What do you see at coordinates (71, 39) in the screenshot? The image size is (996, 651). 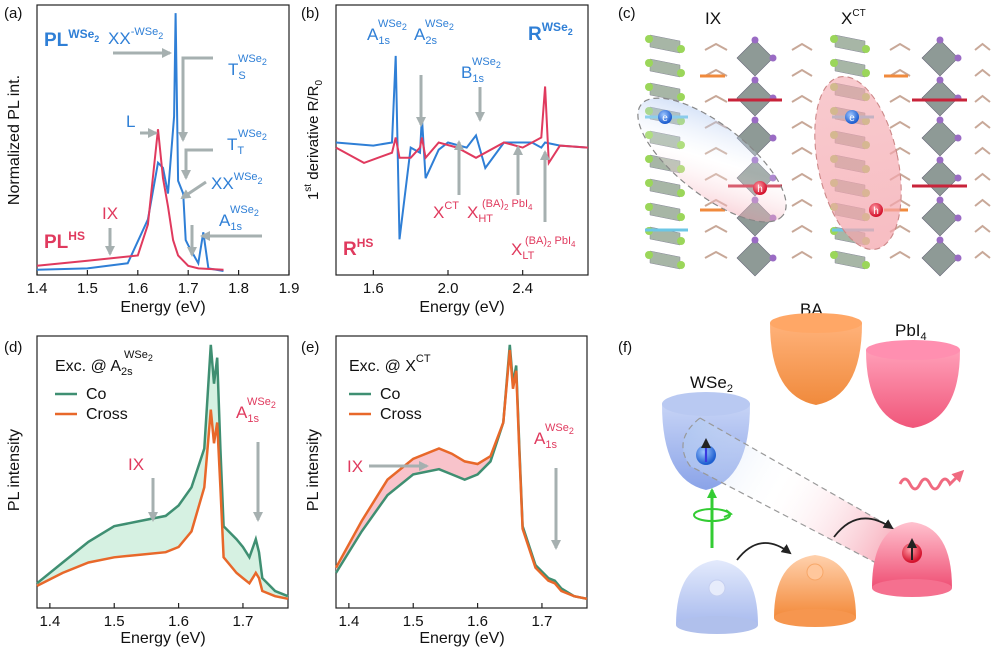 I see `label-pl-wse2: PLWSe2` at bounding box center [71, 39].